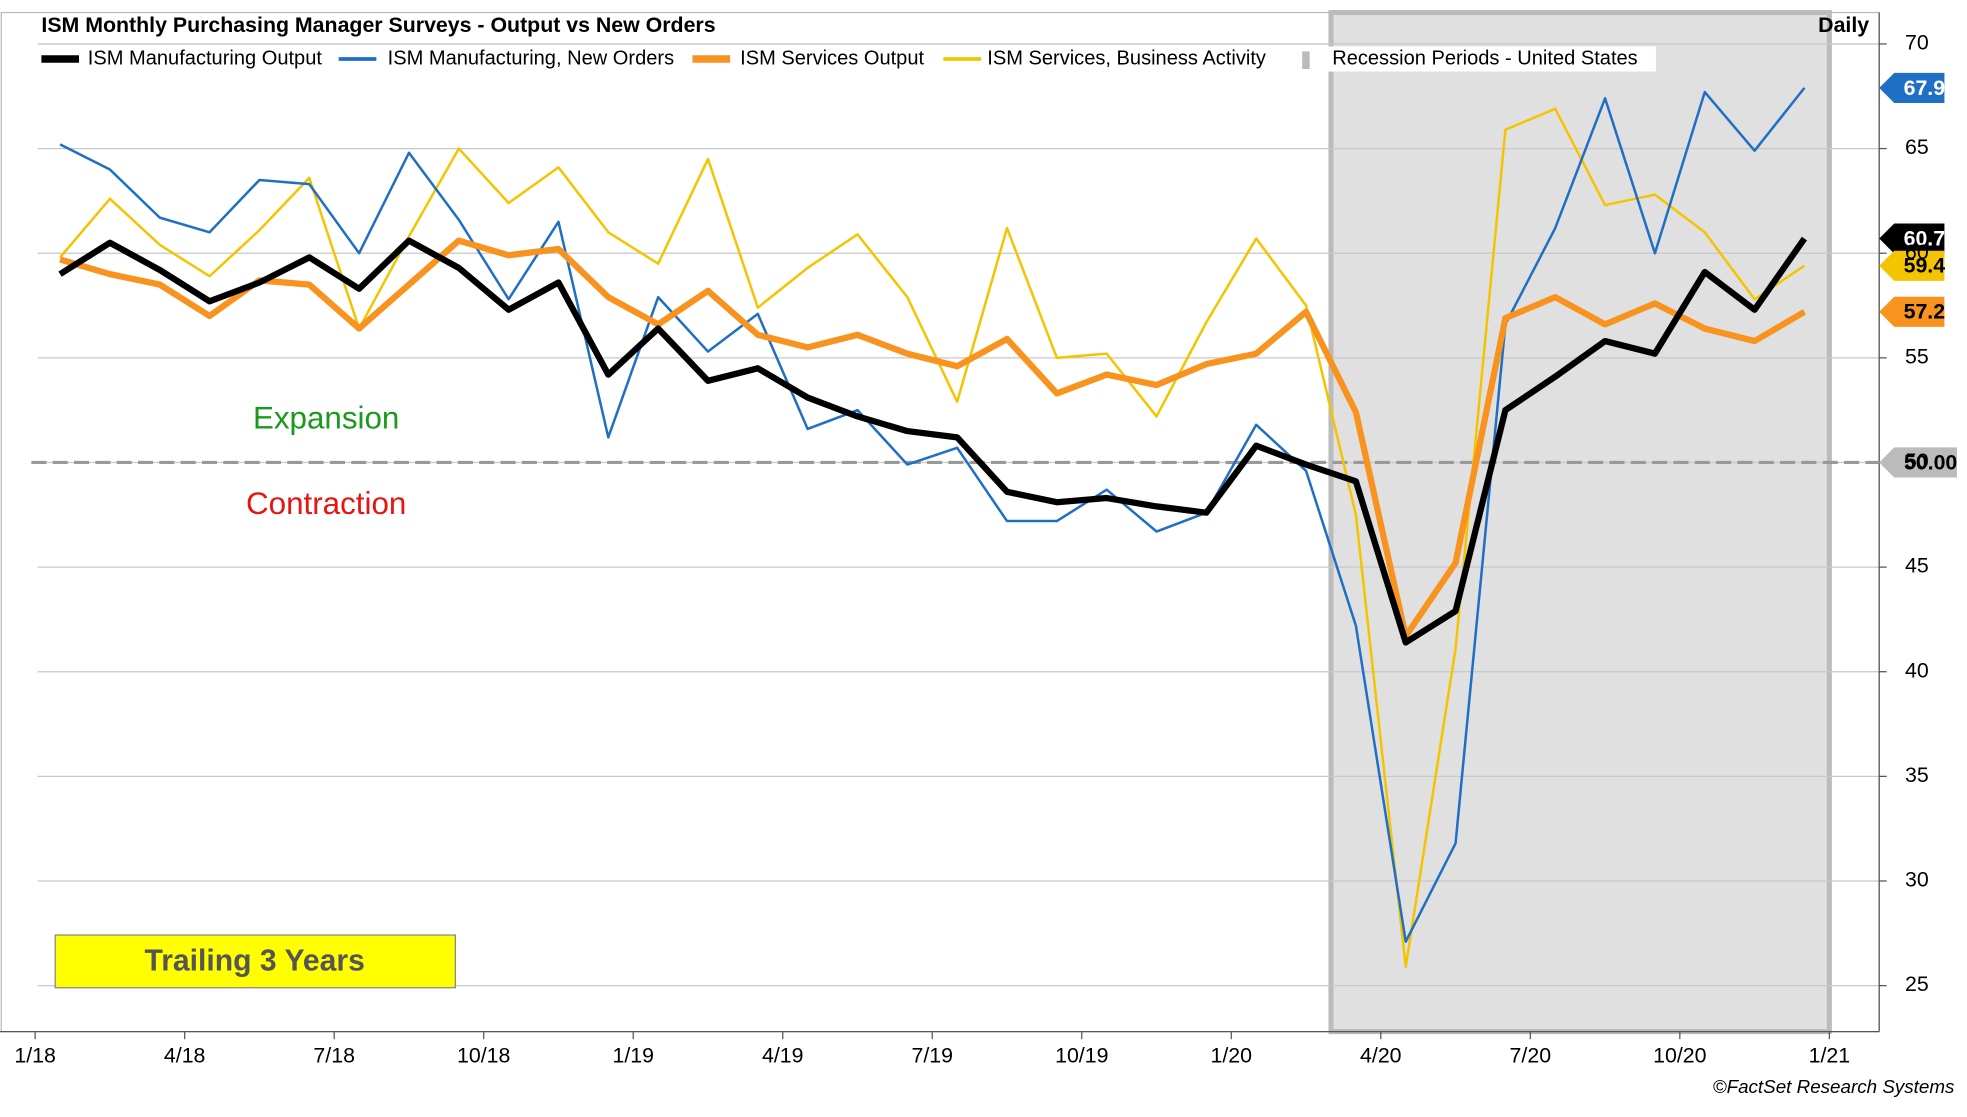 The height and width of the screenshot is (1117, 1967). I want to click on x-tick-label: 1/18, so click(35, 1055).